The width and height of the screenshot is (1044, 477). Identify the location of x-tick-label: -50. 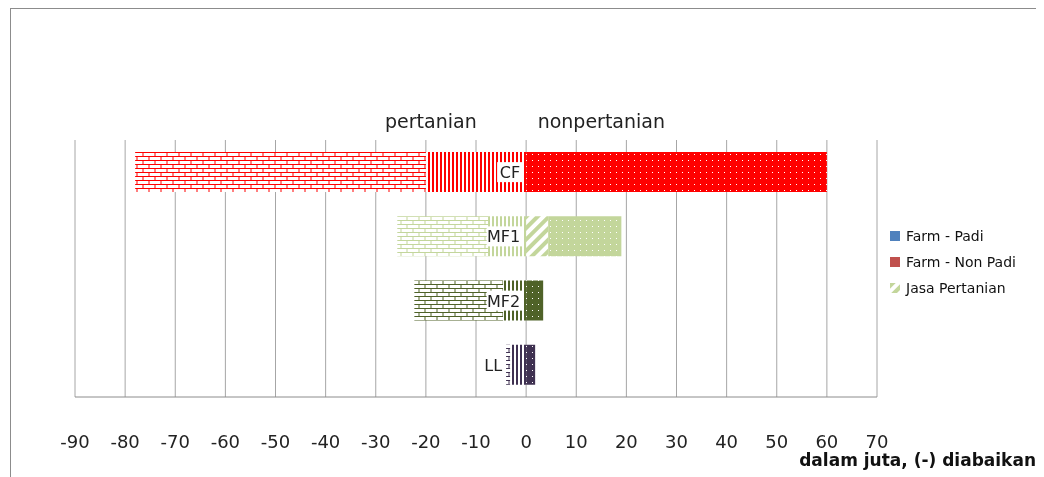
(275, 441).